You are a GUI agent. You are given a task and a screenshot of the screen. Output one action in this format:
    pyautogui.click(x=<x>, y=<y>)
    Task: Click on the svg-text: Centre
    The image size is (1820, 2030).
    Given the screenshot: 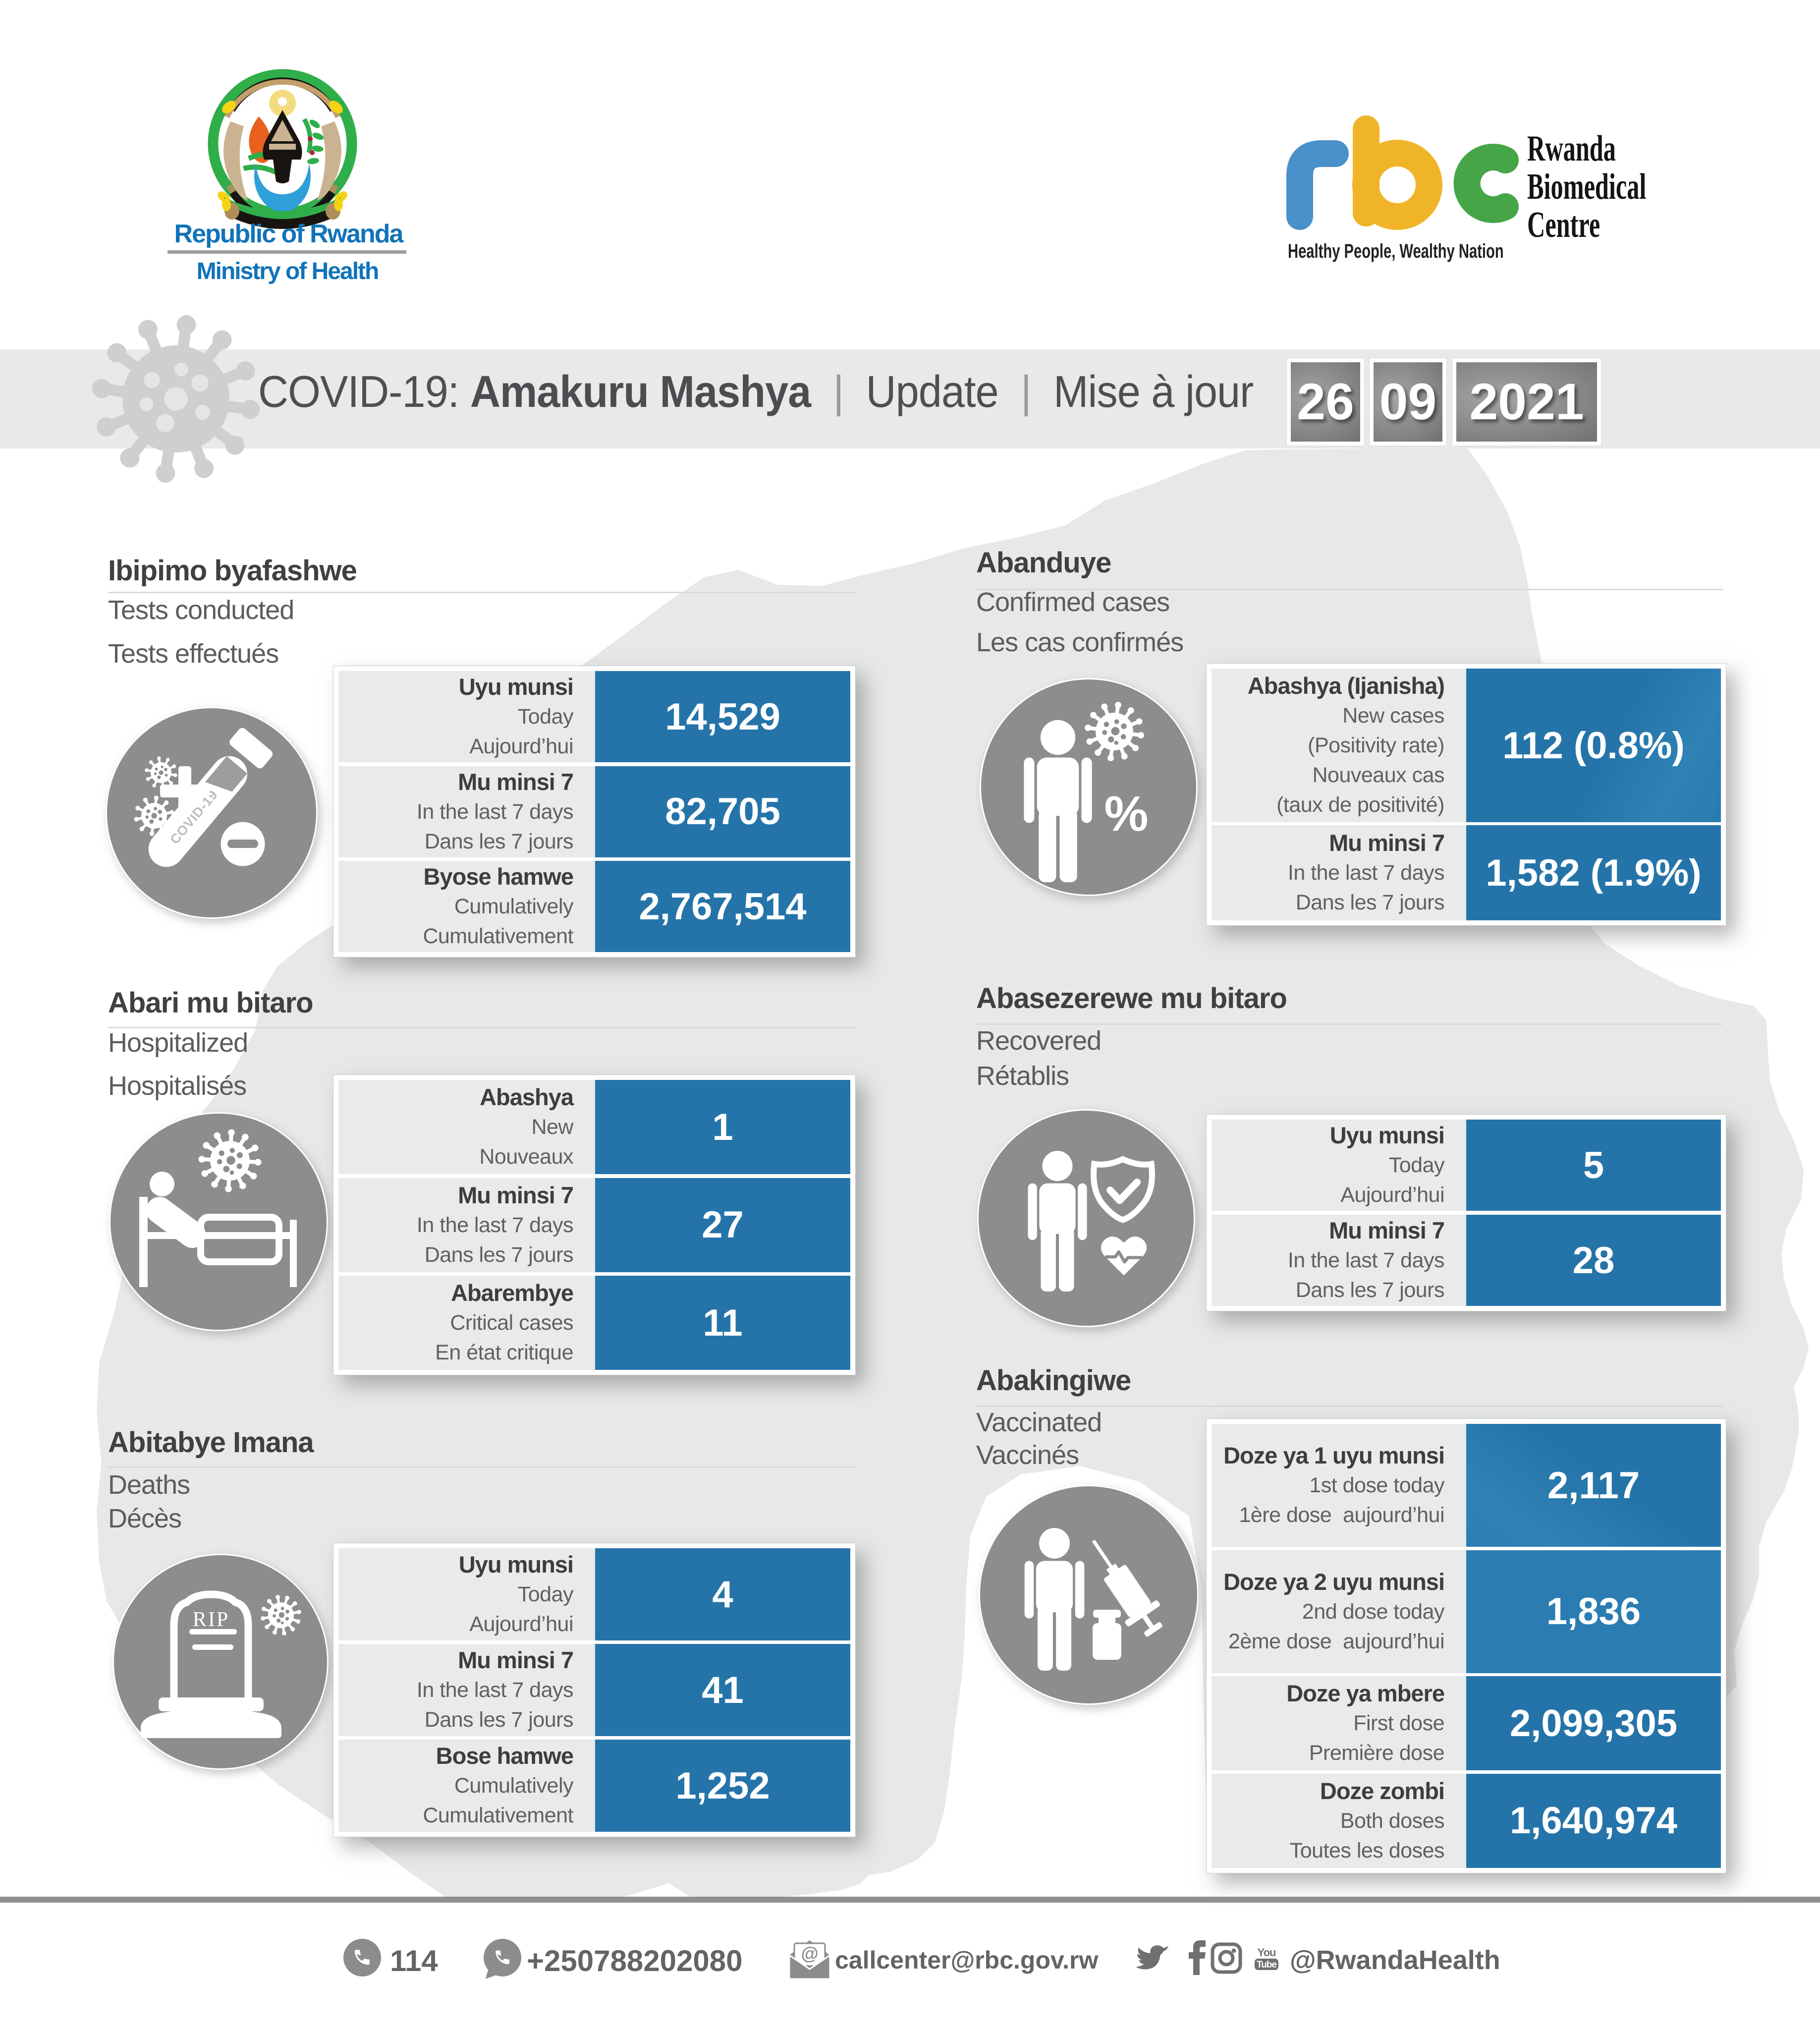 What is the action you would take?
    pyautogui.click(x=1563, y=225)
    